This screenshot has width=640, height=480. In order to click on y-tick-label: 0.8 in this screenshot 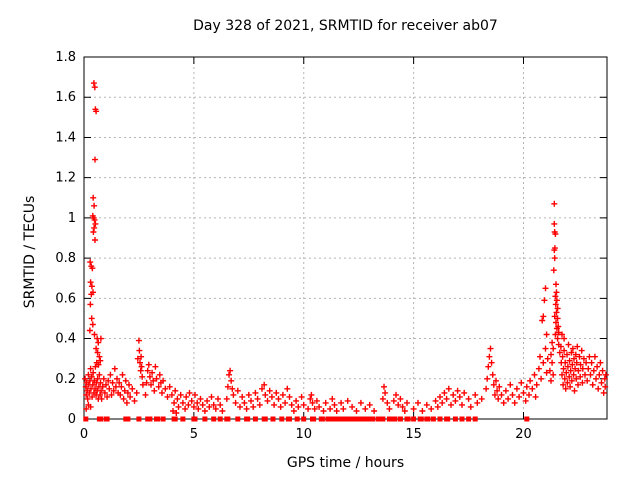, I will do `click(65, 258)`.